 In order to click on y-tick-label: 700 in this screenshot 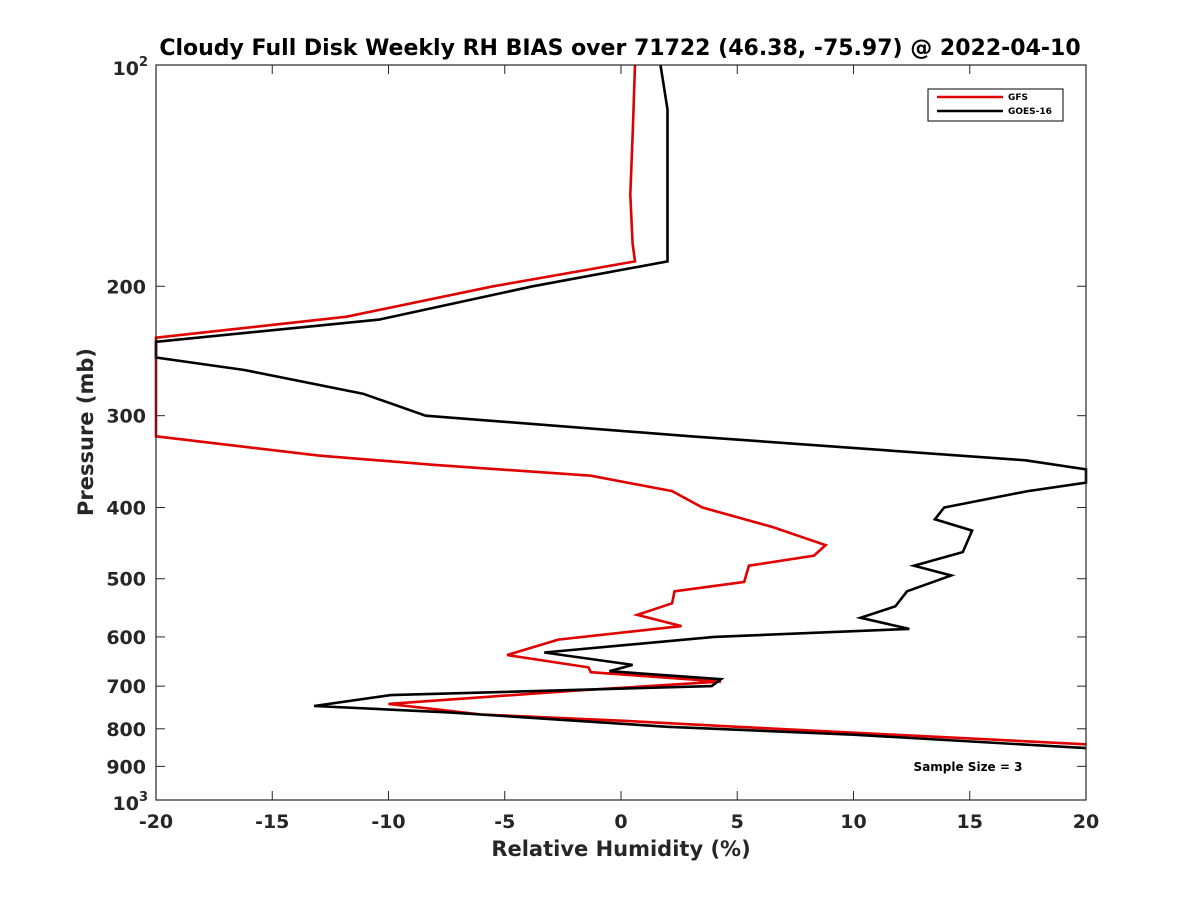, I will do `click(126, 687)`.